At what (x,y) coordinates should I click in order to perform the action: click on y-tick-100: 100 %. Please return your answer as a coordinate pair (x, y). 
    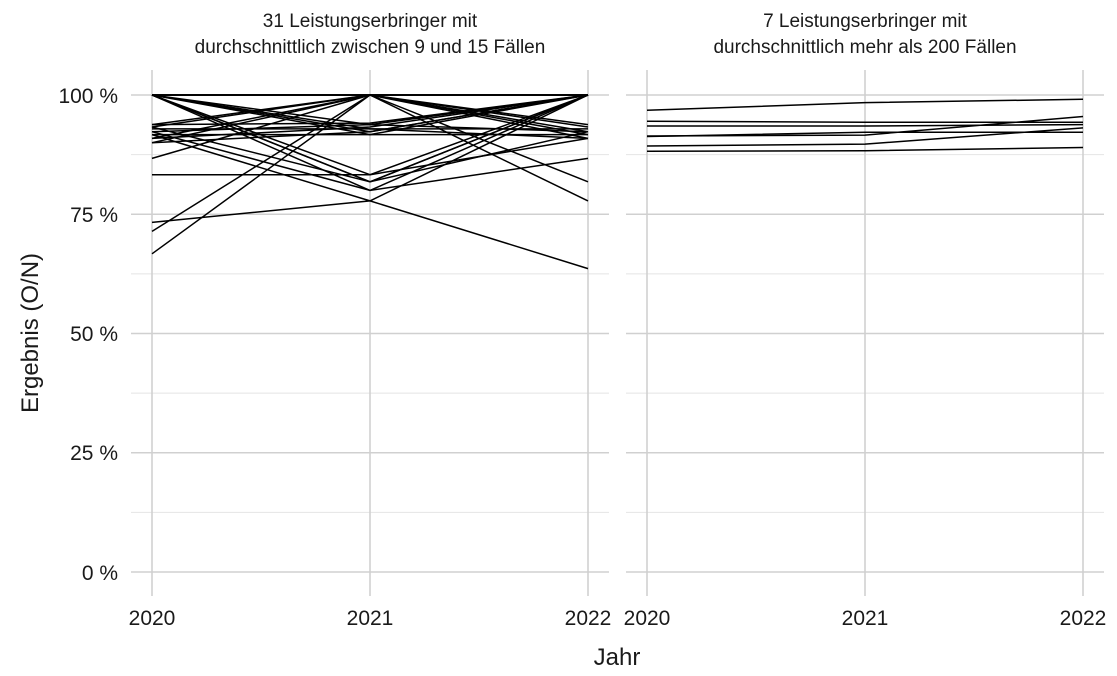
    Looking at the image, I should click on (88, 96).